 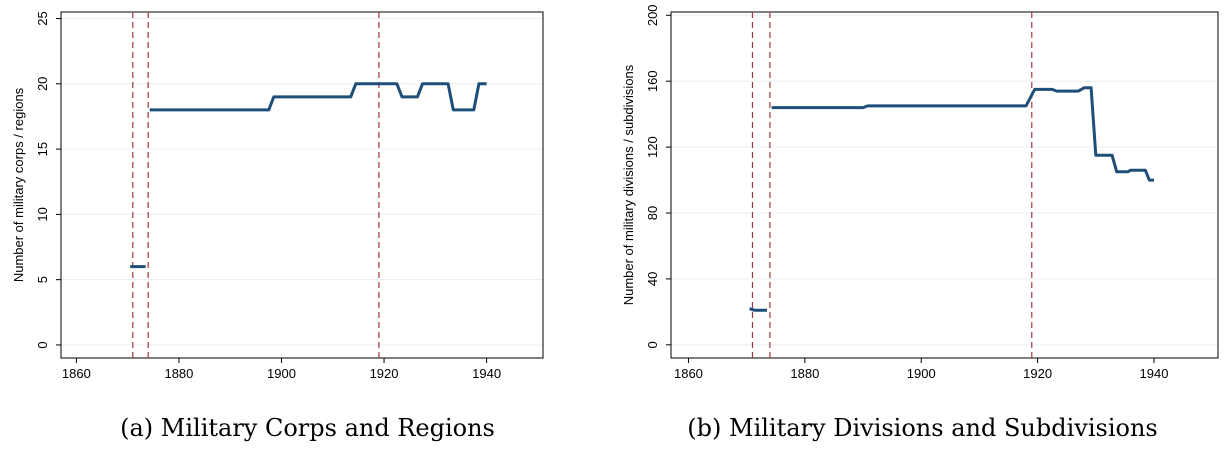 I want to click on chart-b-y-tick-label: 40, so click(x=652, y=279).